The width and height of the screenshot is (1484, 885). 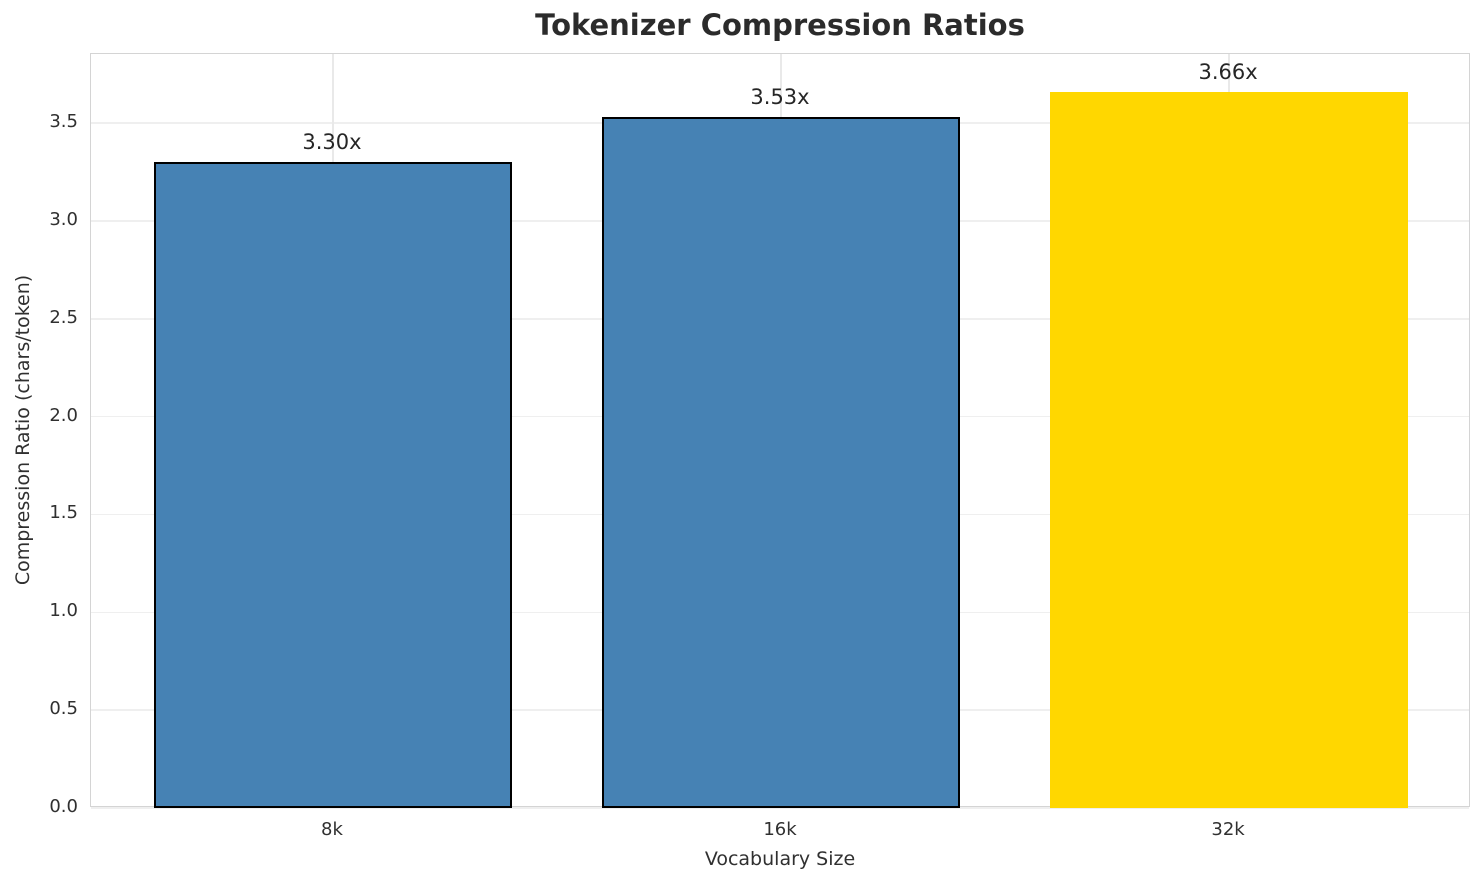 What do you see at coordinates (63, 219) in the screenshot?
I see `y-tick-label: 3.0` at bounding box center [63, 219].